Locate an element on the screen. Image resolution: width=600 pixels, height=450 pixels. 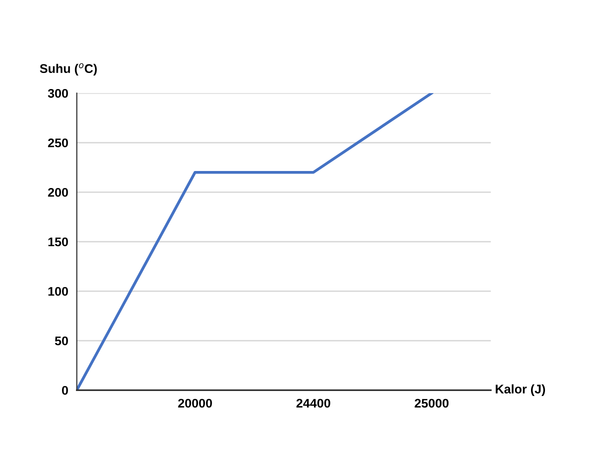
y-tick-label: 50 is located at coordinates (61, 341).